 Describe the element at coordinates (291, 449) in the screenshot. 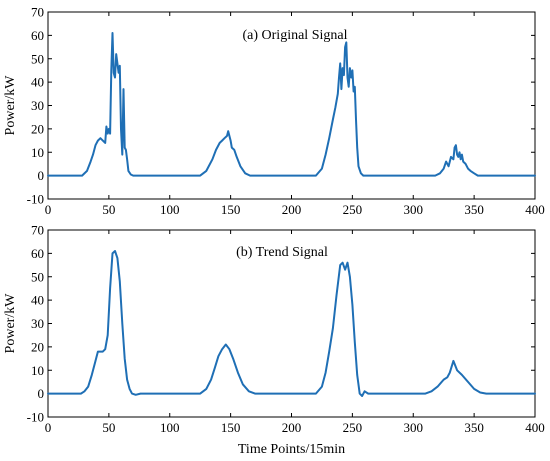

I see `x-axis-label: Time Points/15min` at that location.